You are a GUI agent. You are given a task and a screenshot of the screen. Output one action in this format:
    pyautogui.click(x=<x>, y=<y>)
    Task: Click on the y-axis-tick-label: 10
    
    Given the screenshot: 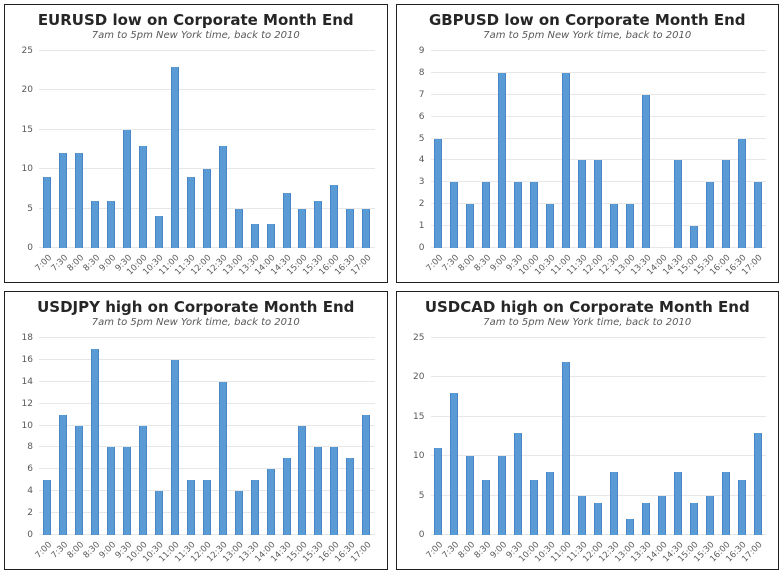 What is the action you would take?
    pyautogui.click(x=27, y=425)
    